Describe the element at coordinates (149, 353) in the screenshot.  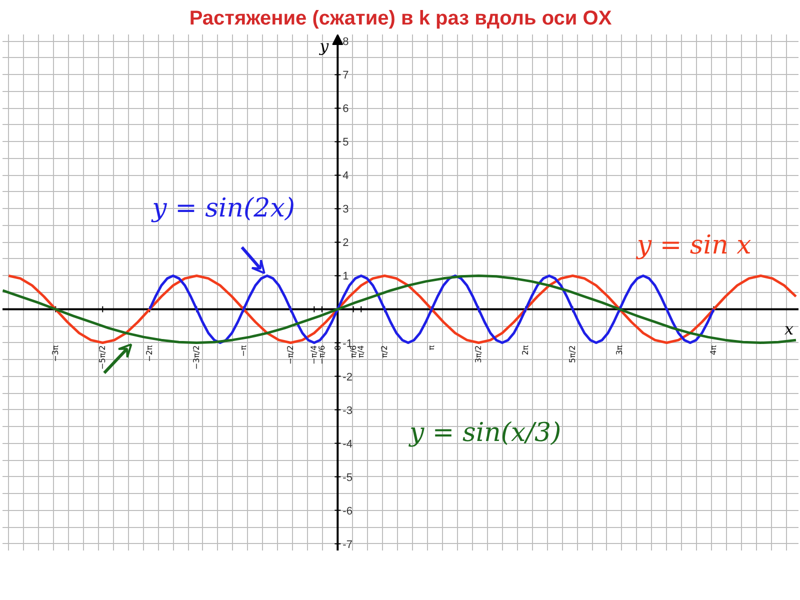
I see `x-tick-label: −2π` at that location.